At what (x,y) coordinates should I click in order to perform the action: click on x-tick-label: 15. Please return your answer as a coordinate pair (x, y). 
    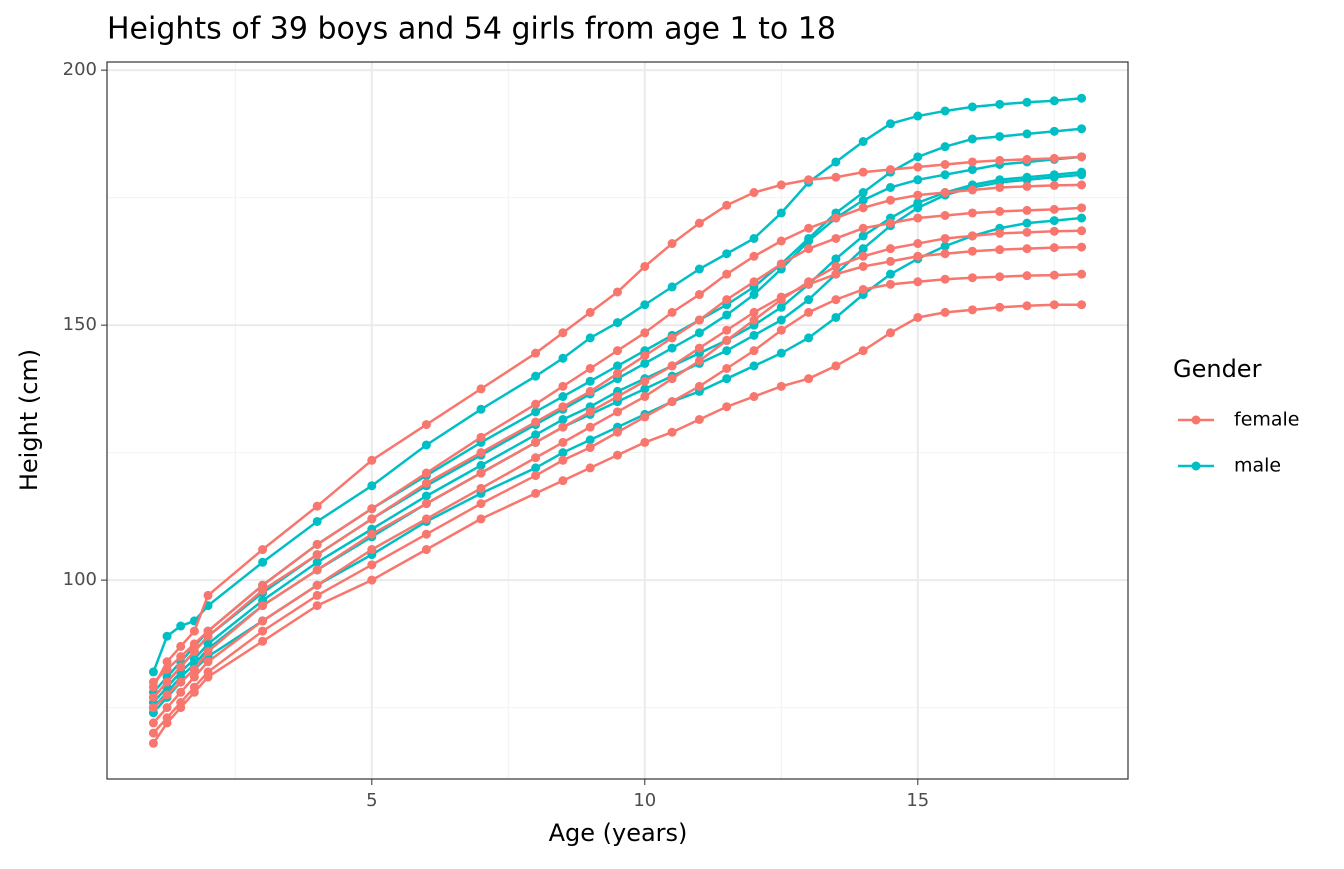
    Looking at the image, I should click on (917, 800).